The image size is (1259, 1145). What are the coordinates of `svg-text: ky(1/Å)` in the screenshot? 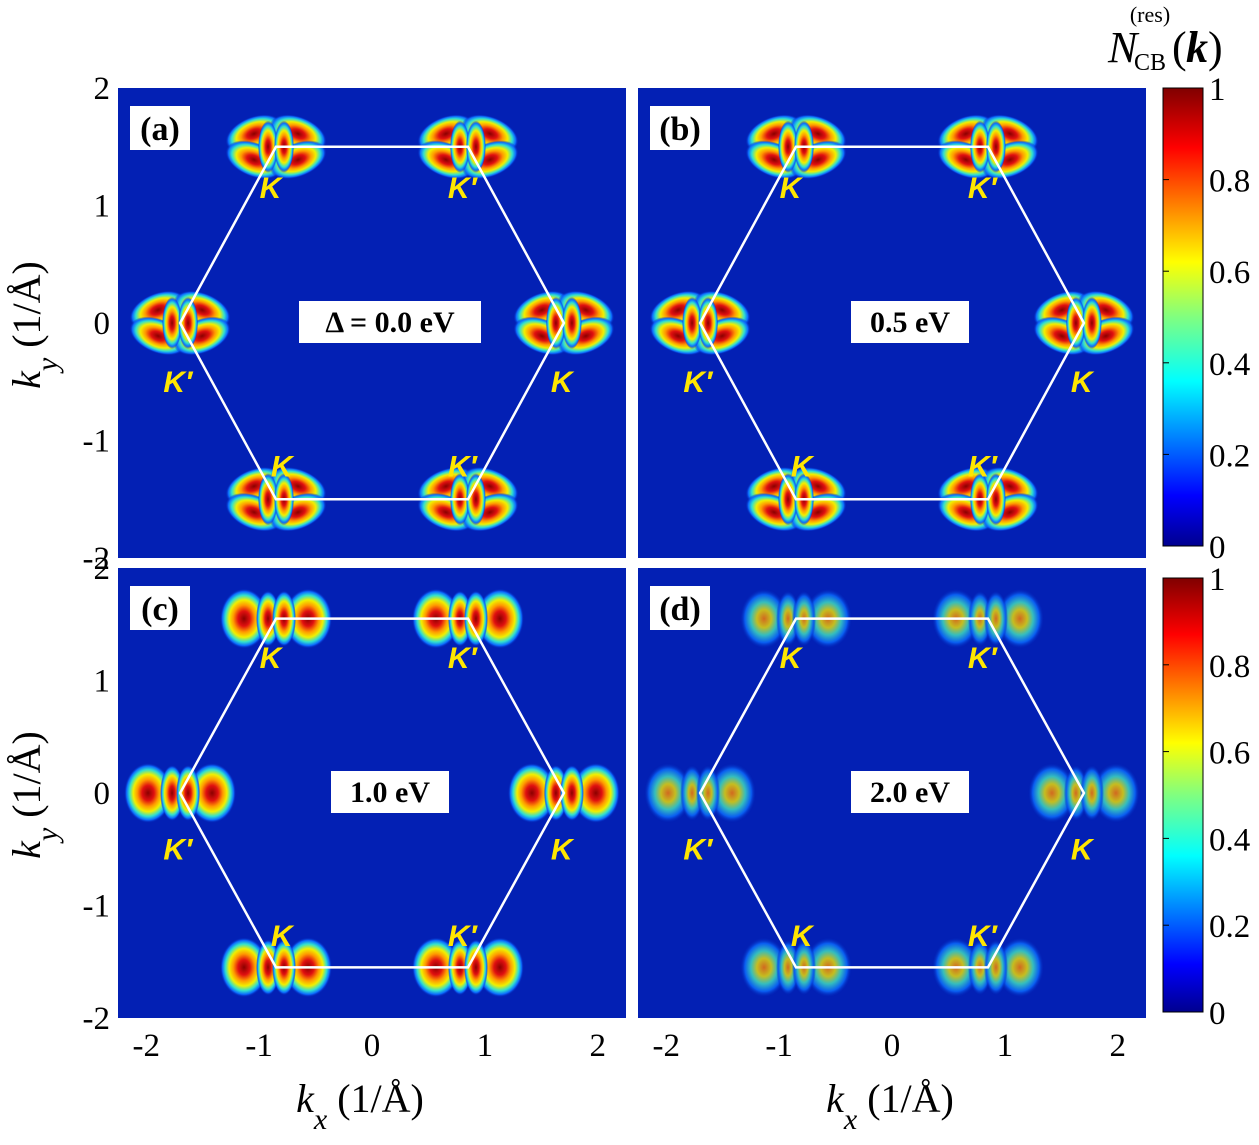 It's located at (34, 325).